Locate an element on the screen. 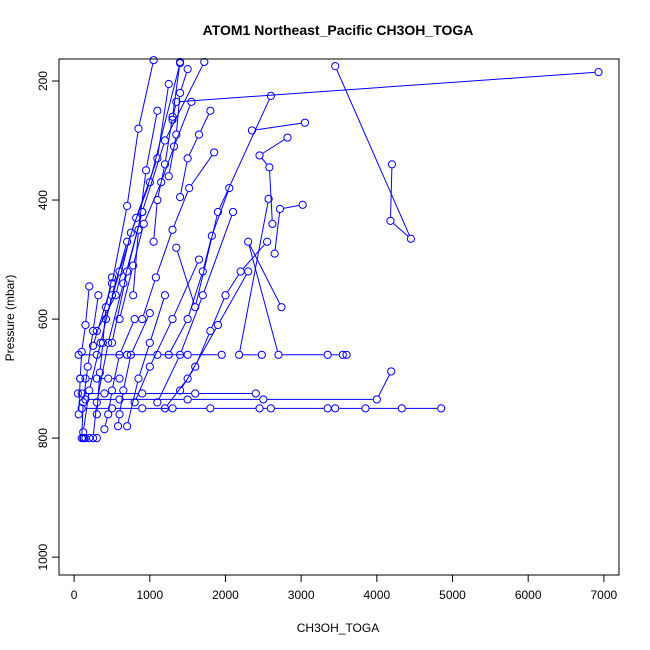 This screenshot has width=650, height=650. x-tick-label: 4000 is located at coordinates (376, 595).